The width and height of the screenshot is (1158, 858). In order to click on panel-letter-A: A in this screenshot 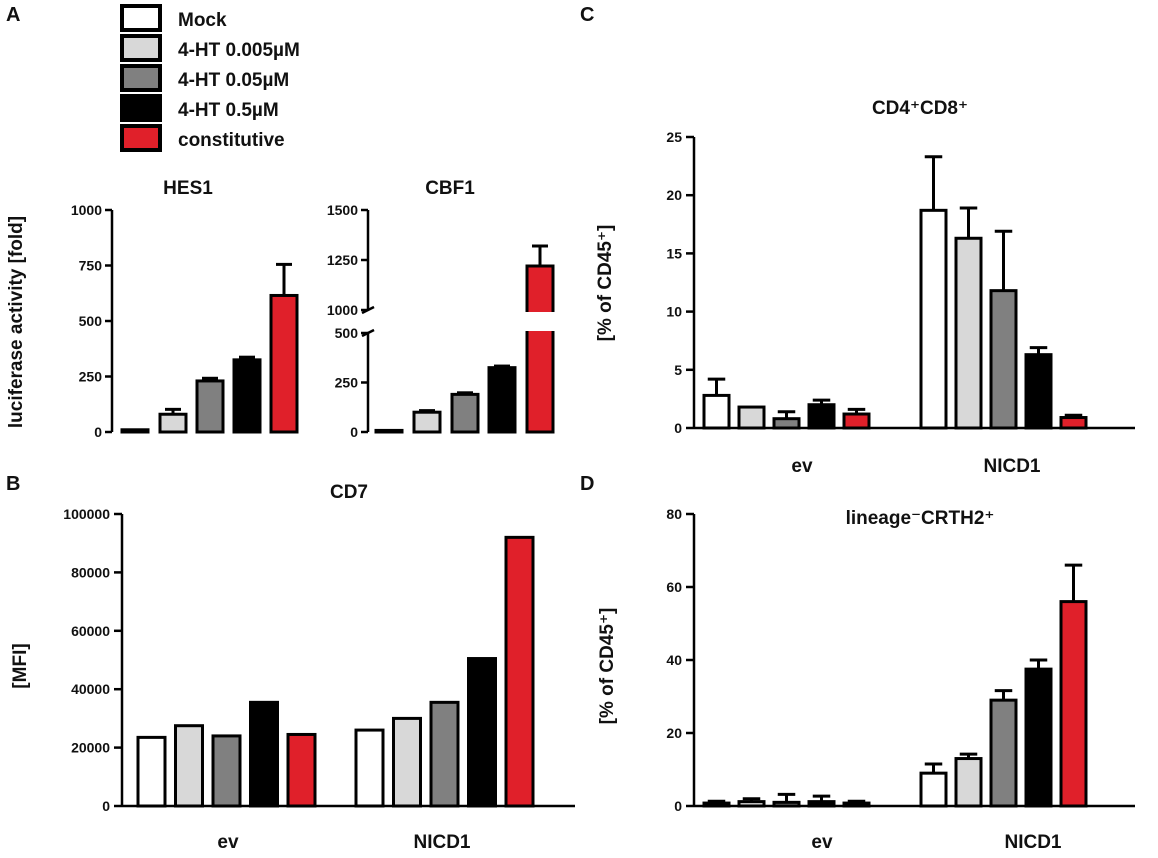, I will do `click(13, 15)`.